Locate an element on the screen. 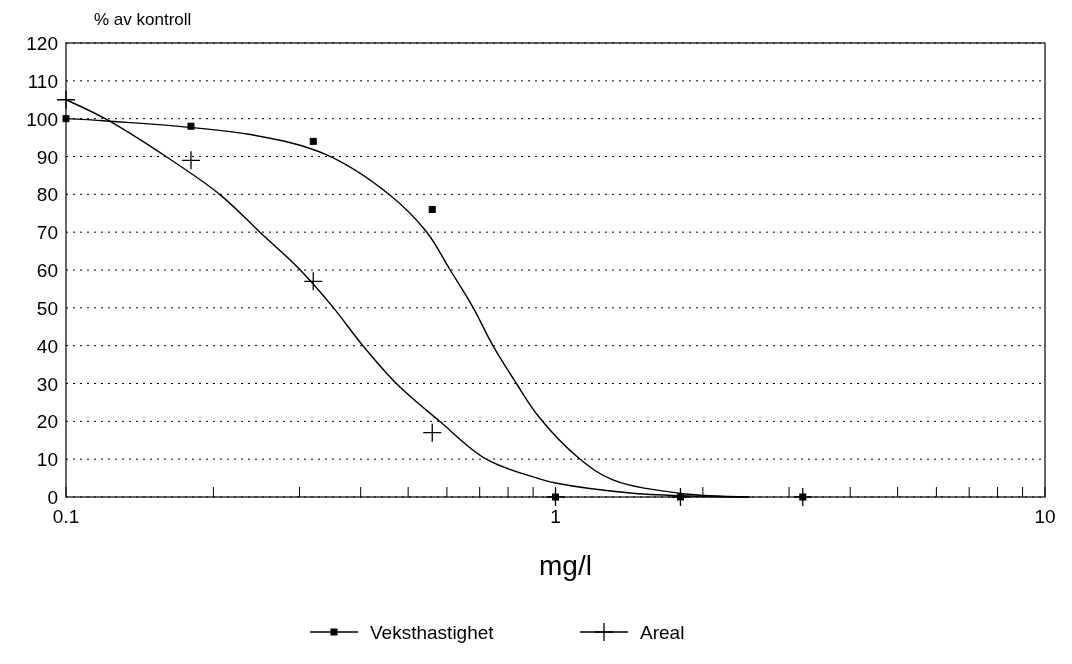 The width and height of the screenshot is (1072, 664). y-tick-label: 60 is located at coordinates (47, 270).